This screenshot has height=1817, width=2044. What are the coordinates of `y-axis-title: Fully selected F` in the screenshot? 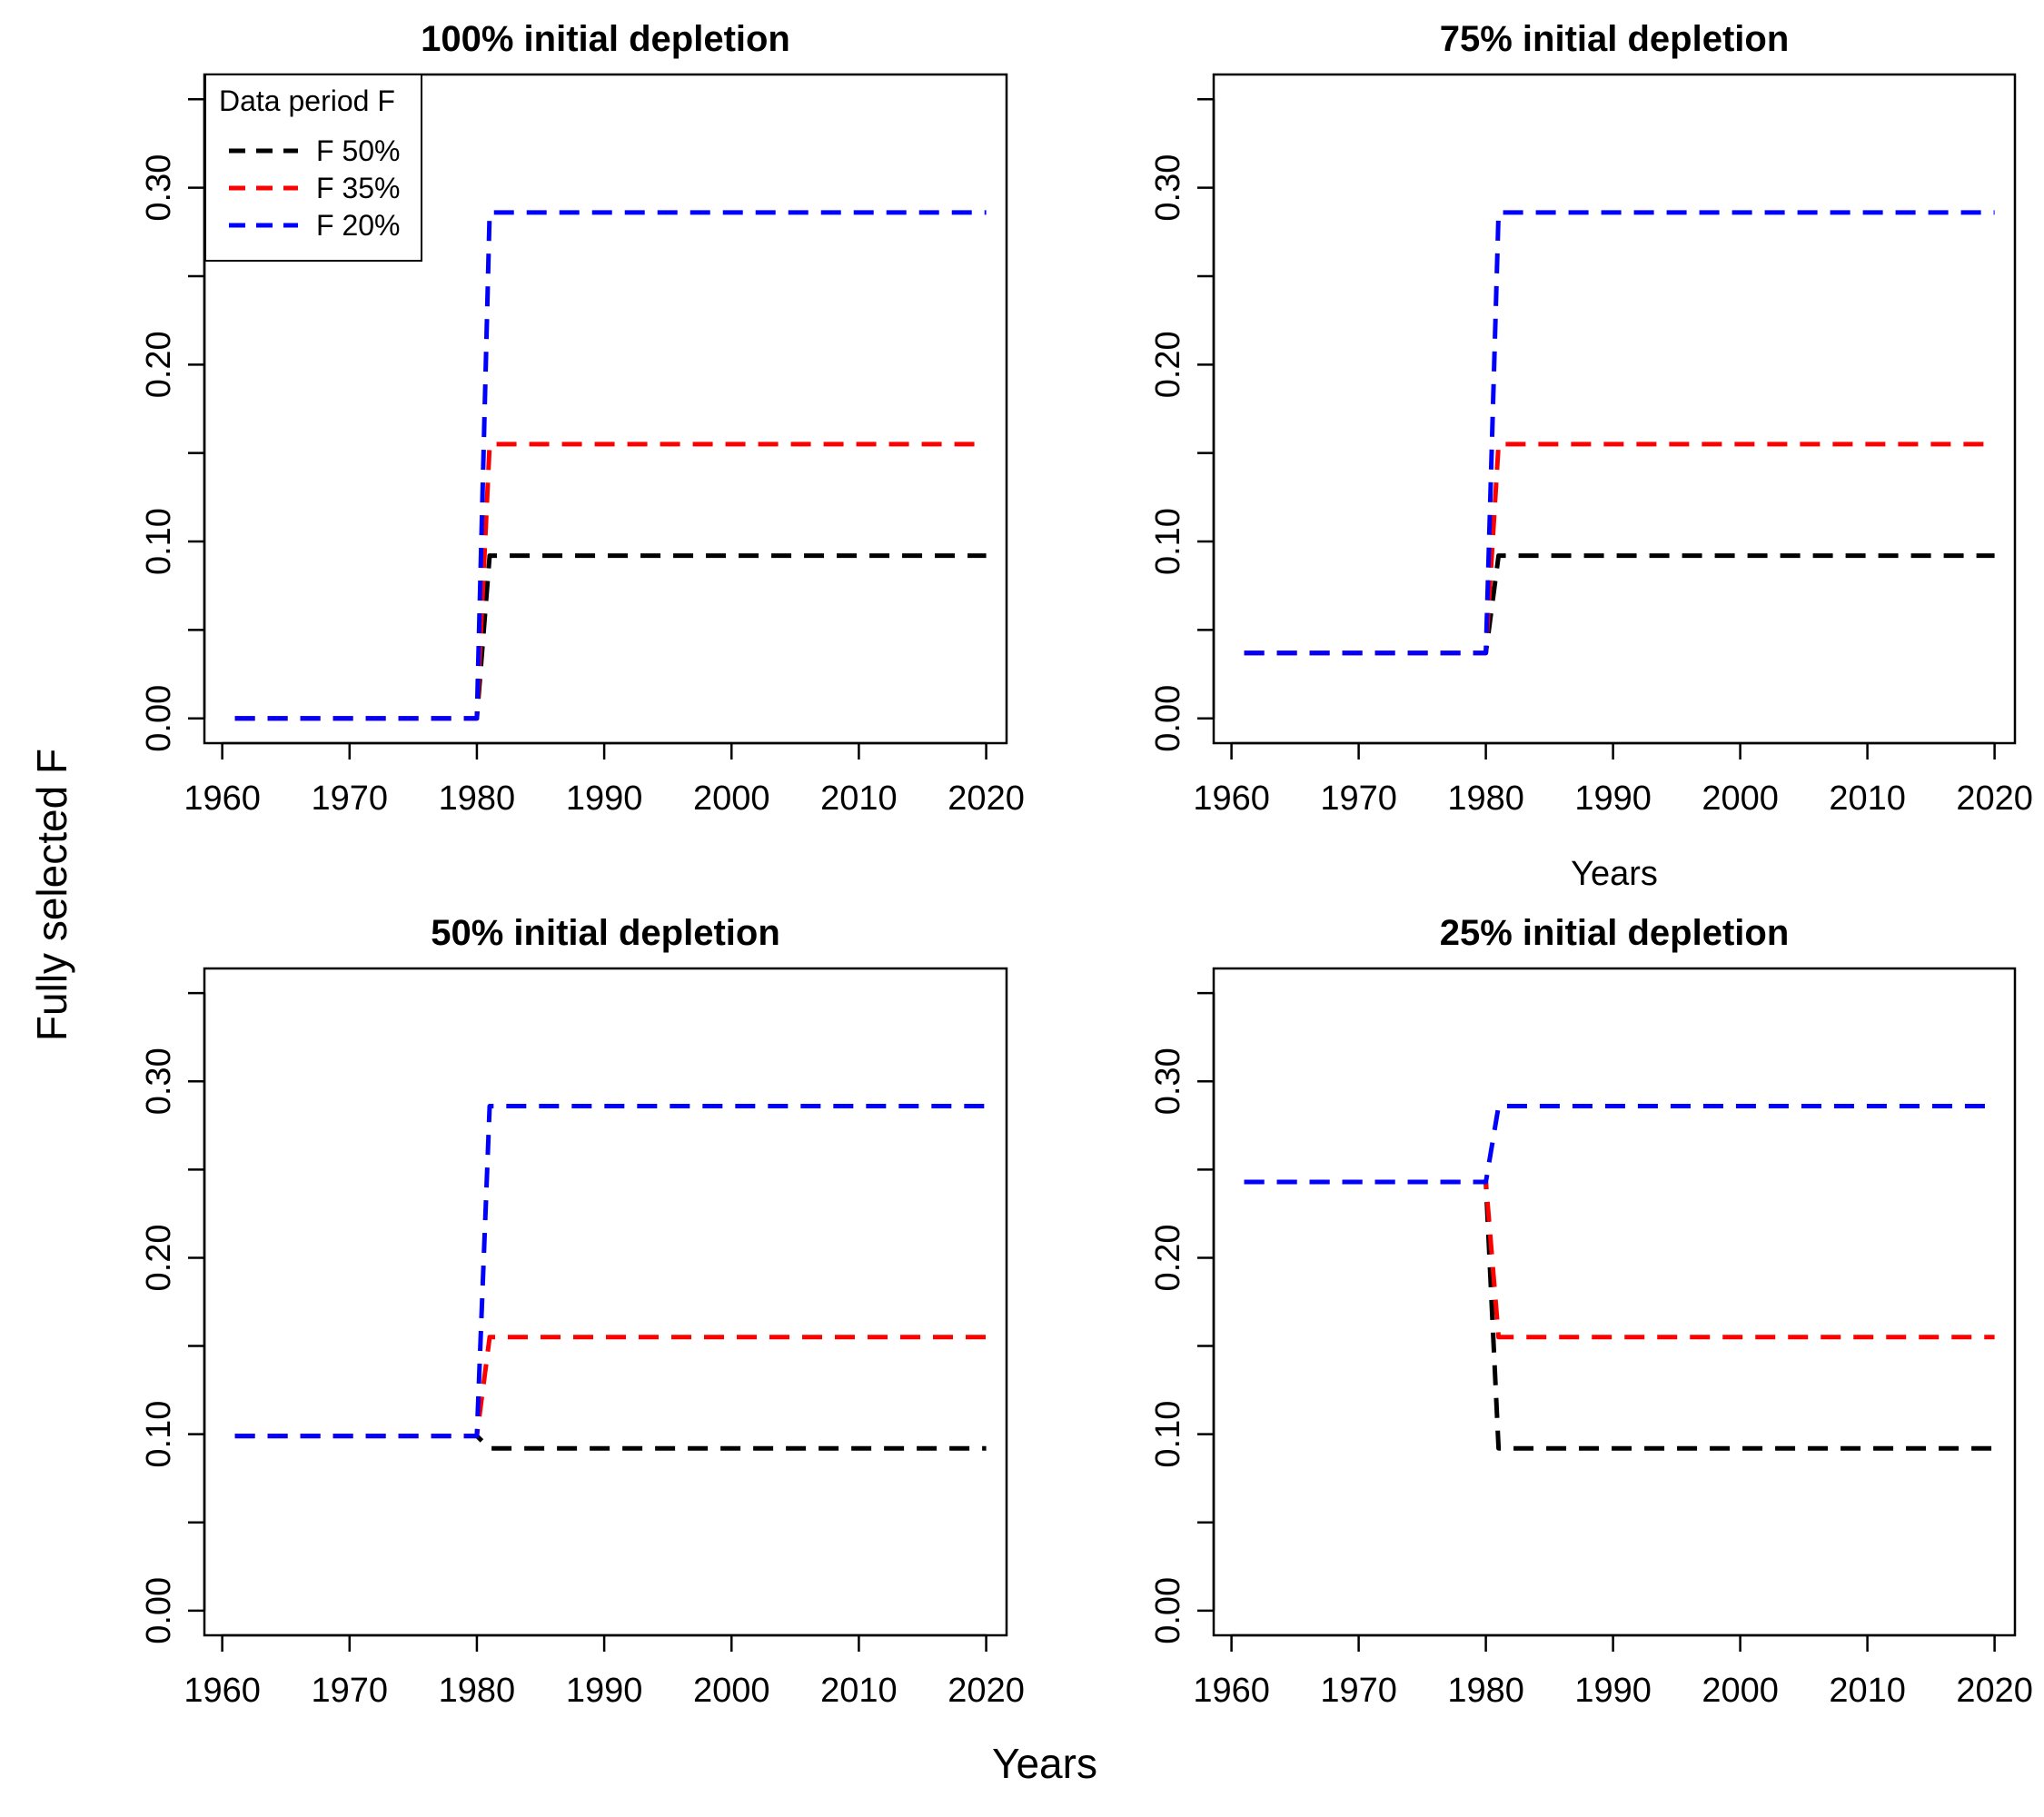 It's located at (52, 895).